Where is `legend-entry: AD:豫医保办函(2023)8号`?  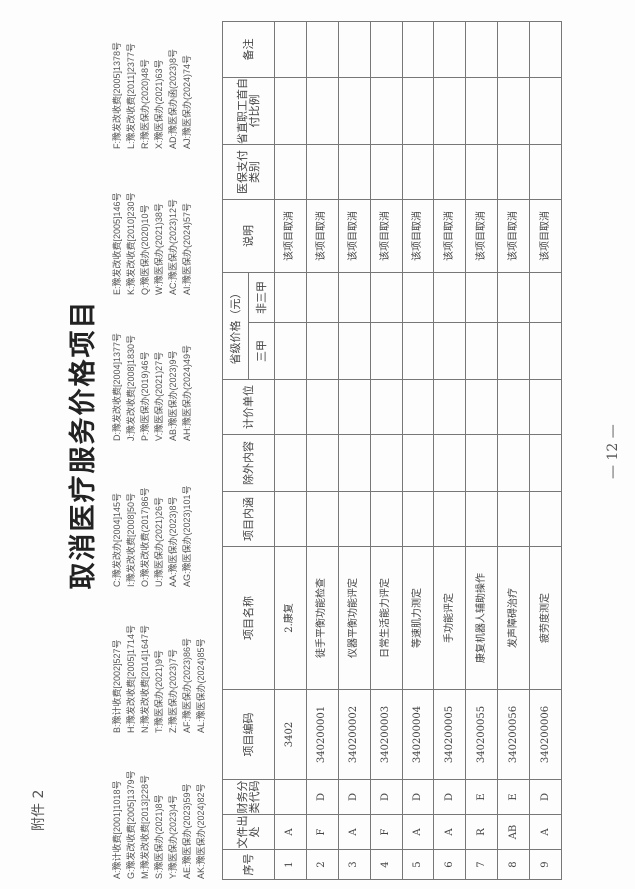 legend-entry: AD:豫医保办函(2023)8号 is located at coordinates (173, 98).